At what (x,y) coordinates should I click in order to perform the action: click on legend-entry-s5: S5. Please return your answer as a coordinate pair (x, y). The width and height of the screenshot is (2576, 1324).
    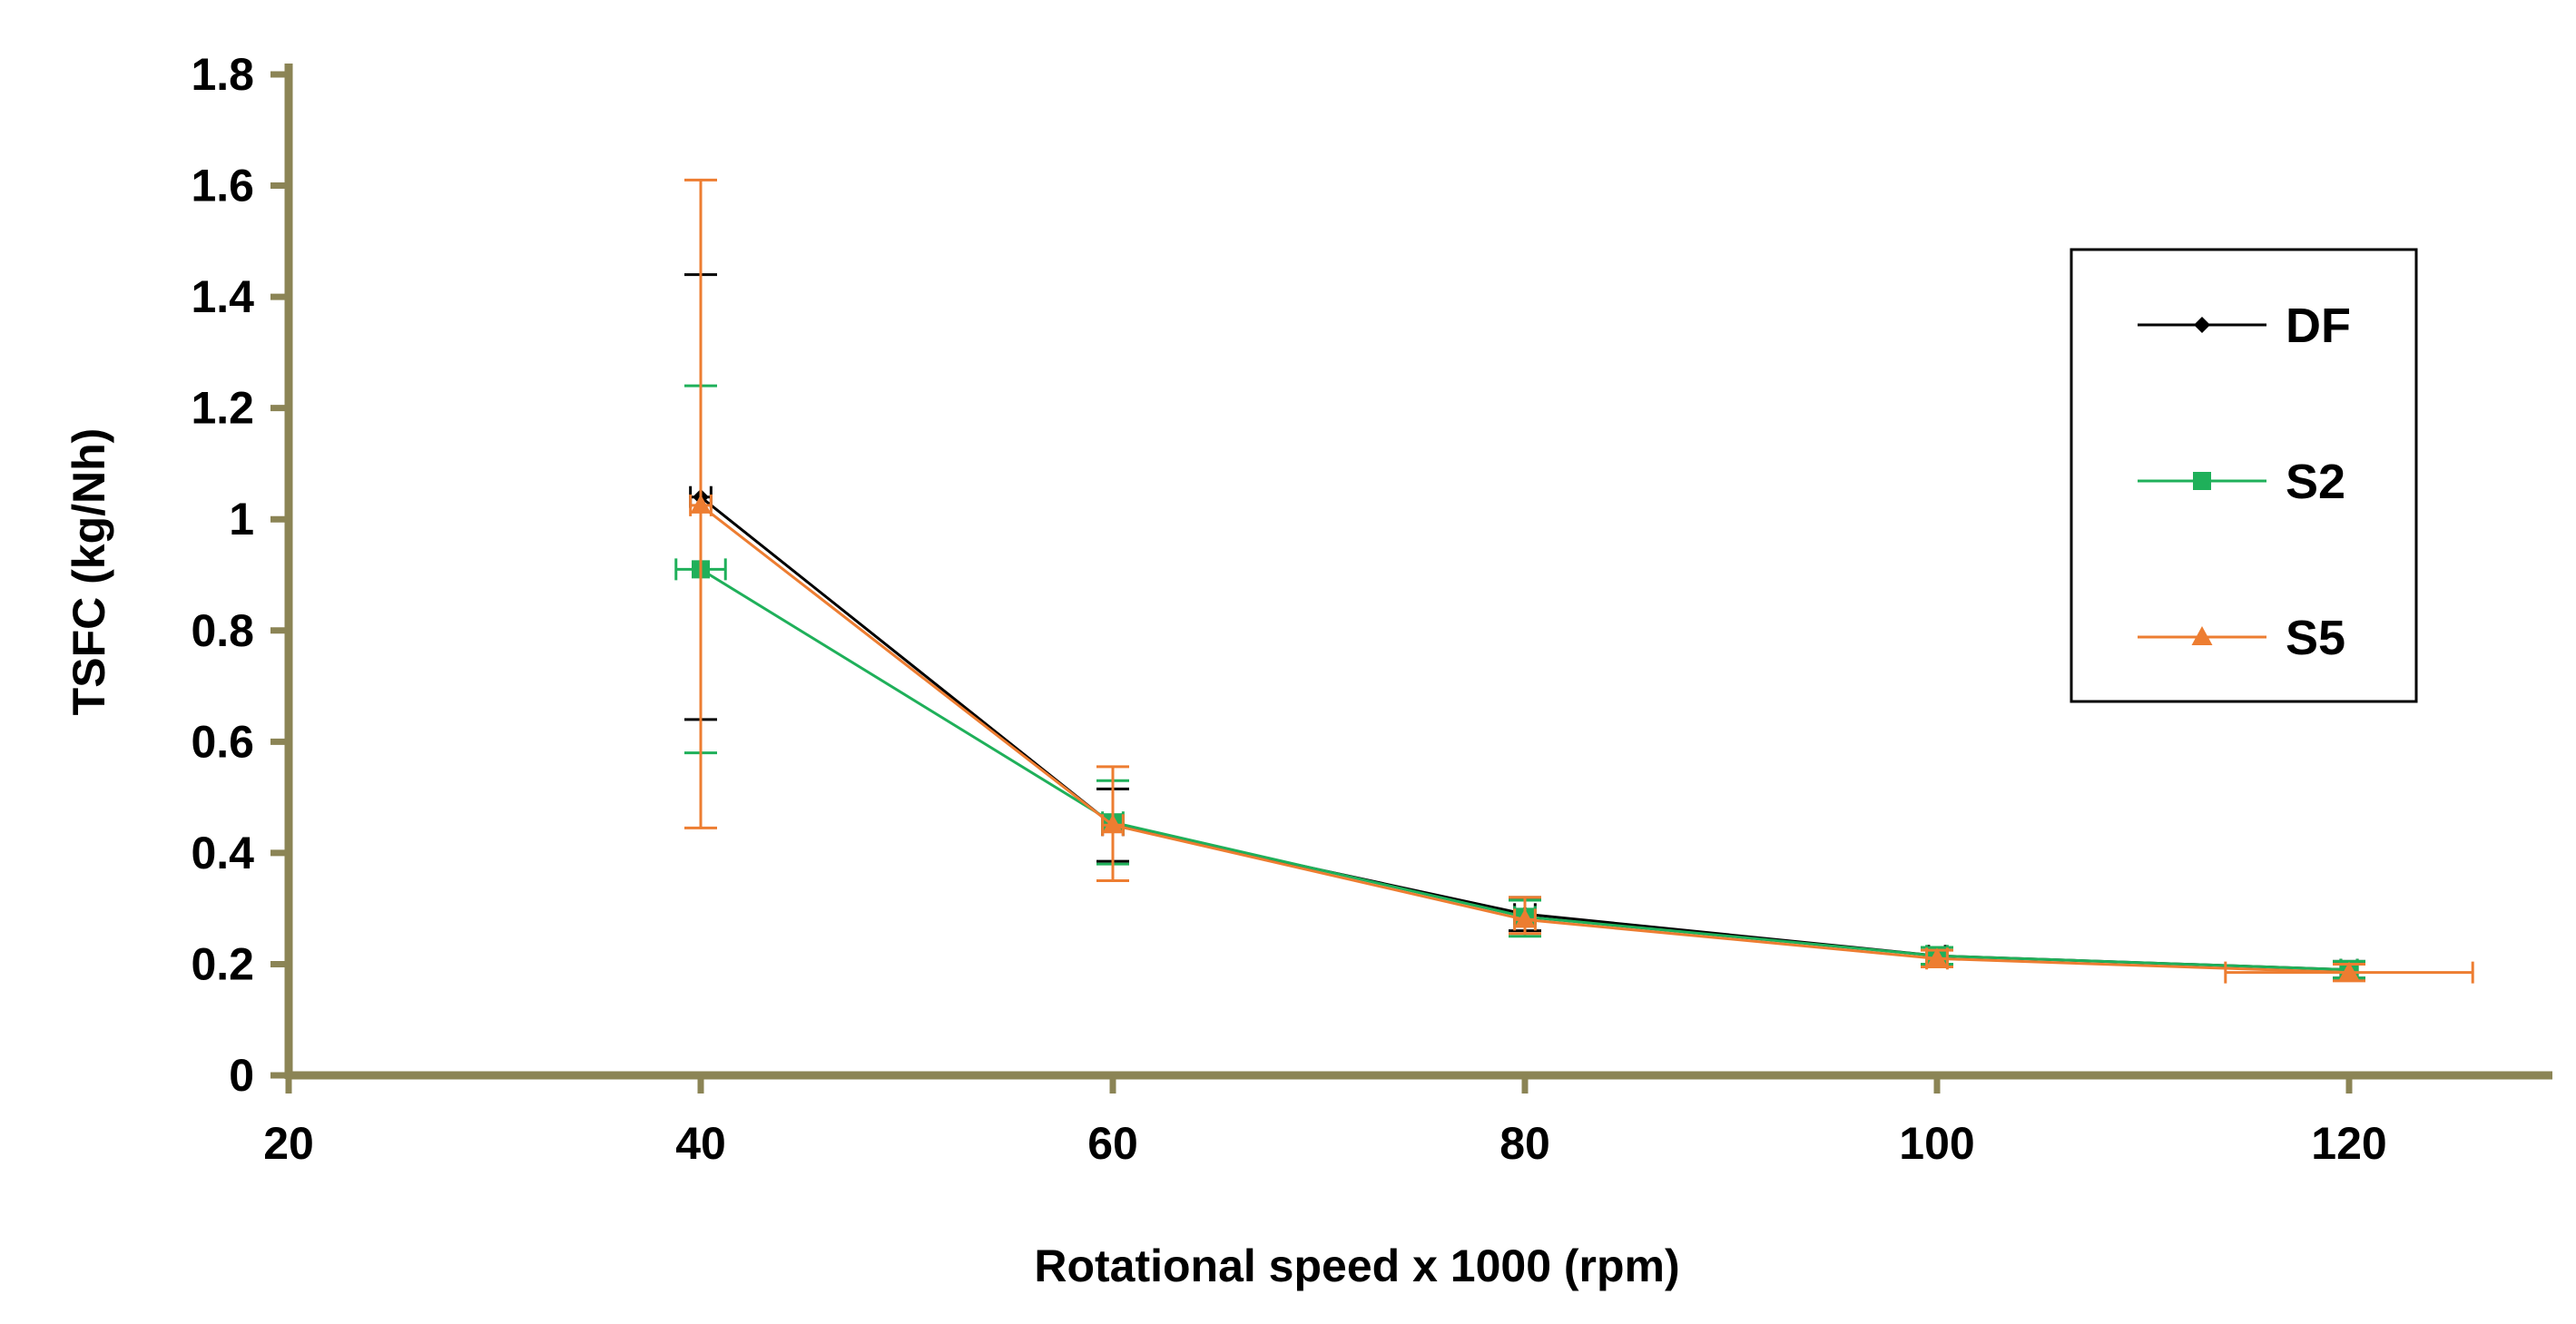
    Looking at the image, I should click on (2241, 638).